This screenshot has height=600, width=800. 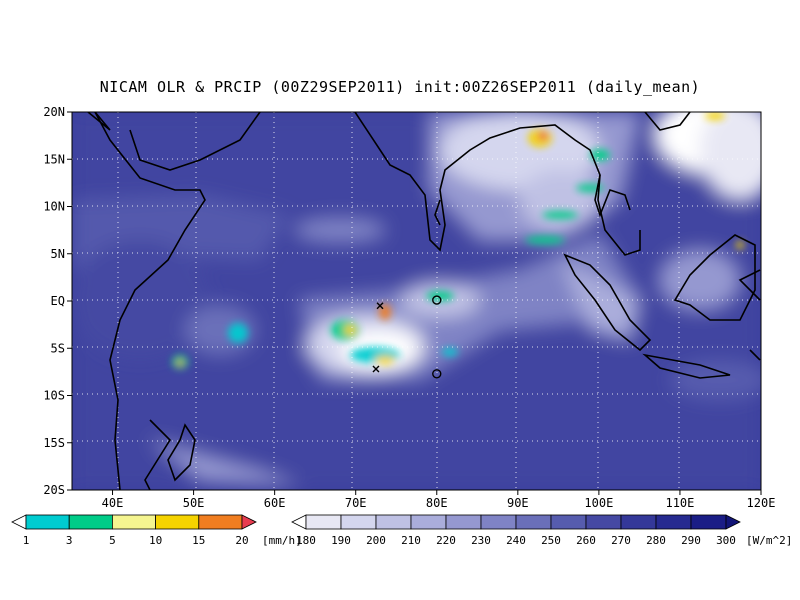 What do you see at coordinates (481, 540) in the screenshot?
I see `colorbar-label: 230` at bounding box center [481, 540].